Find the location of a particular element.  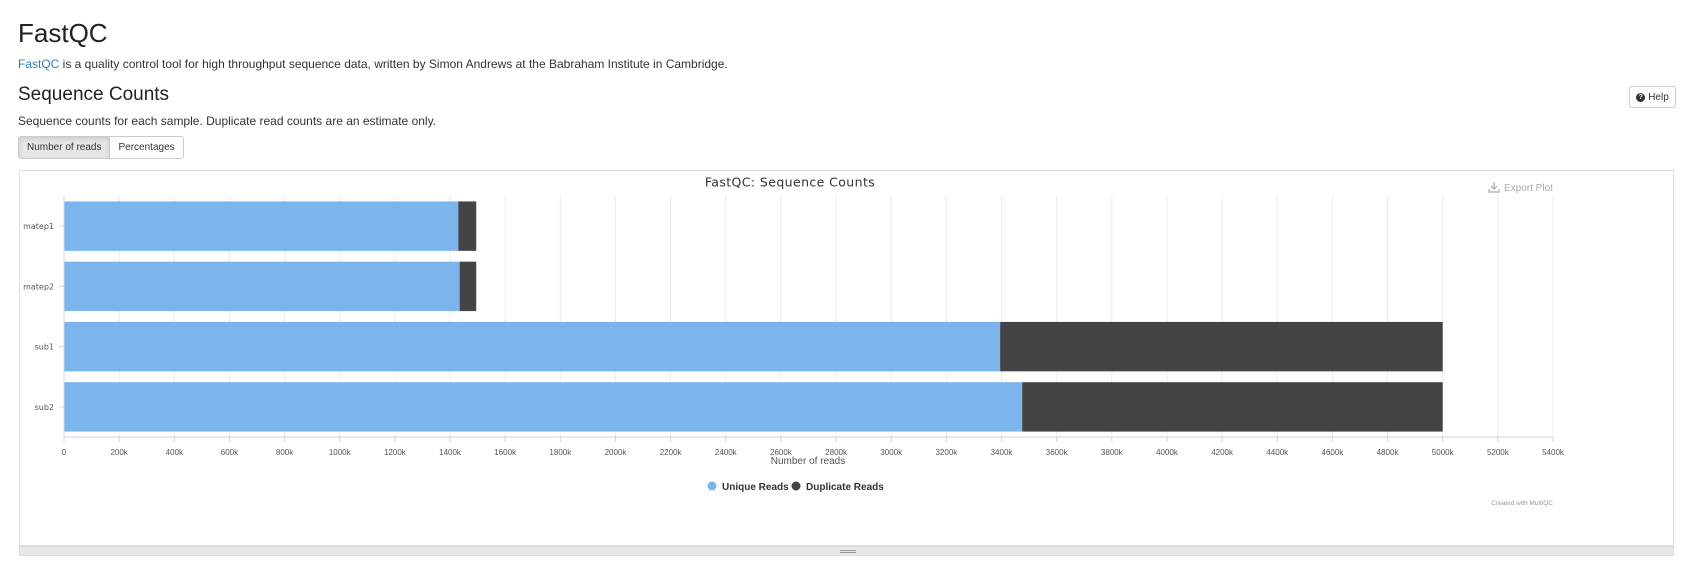

bar-duplicate-reads-matep1 is located at coordinates (467, 226).